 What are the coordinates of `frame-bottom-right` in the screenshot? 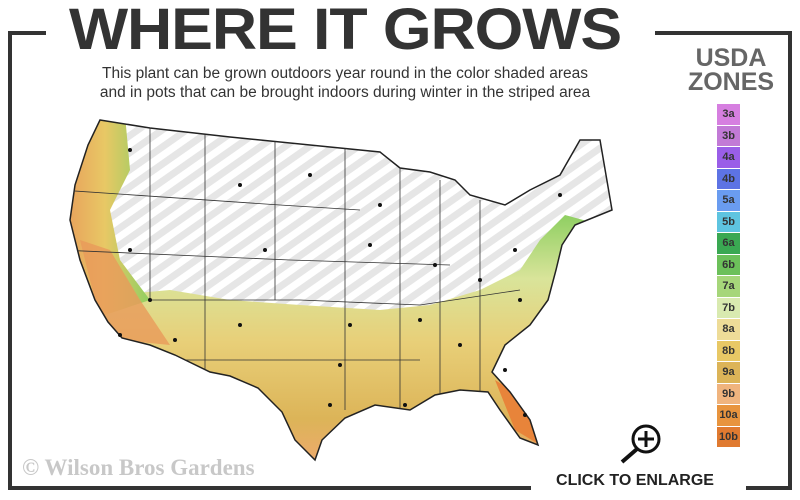 It's located at (769, 488).